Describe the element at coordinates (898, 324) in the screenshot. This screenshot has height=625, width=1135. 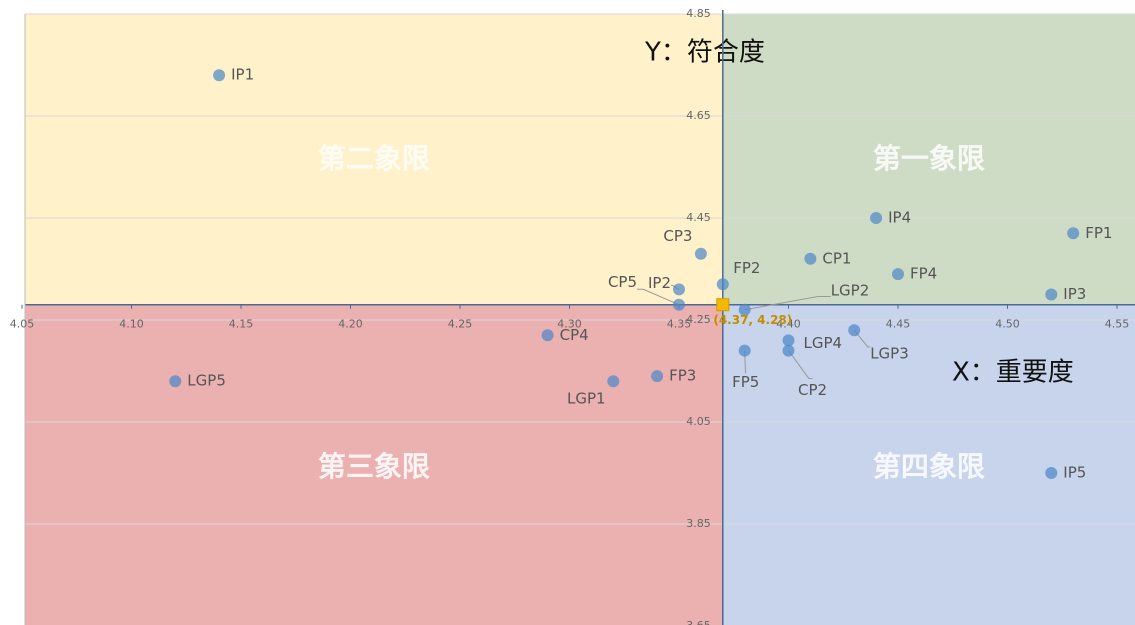
I see `x-tick-label: 4.45` at that location.